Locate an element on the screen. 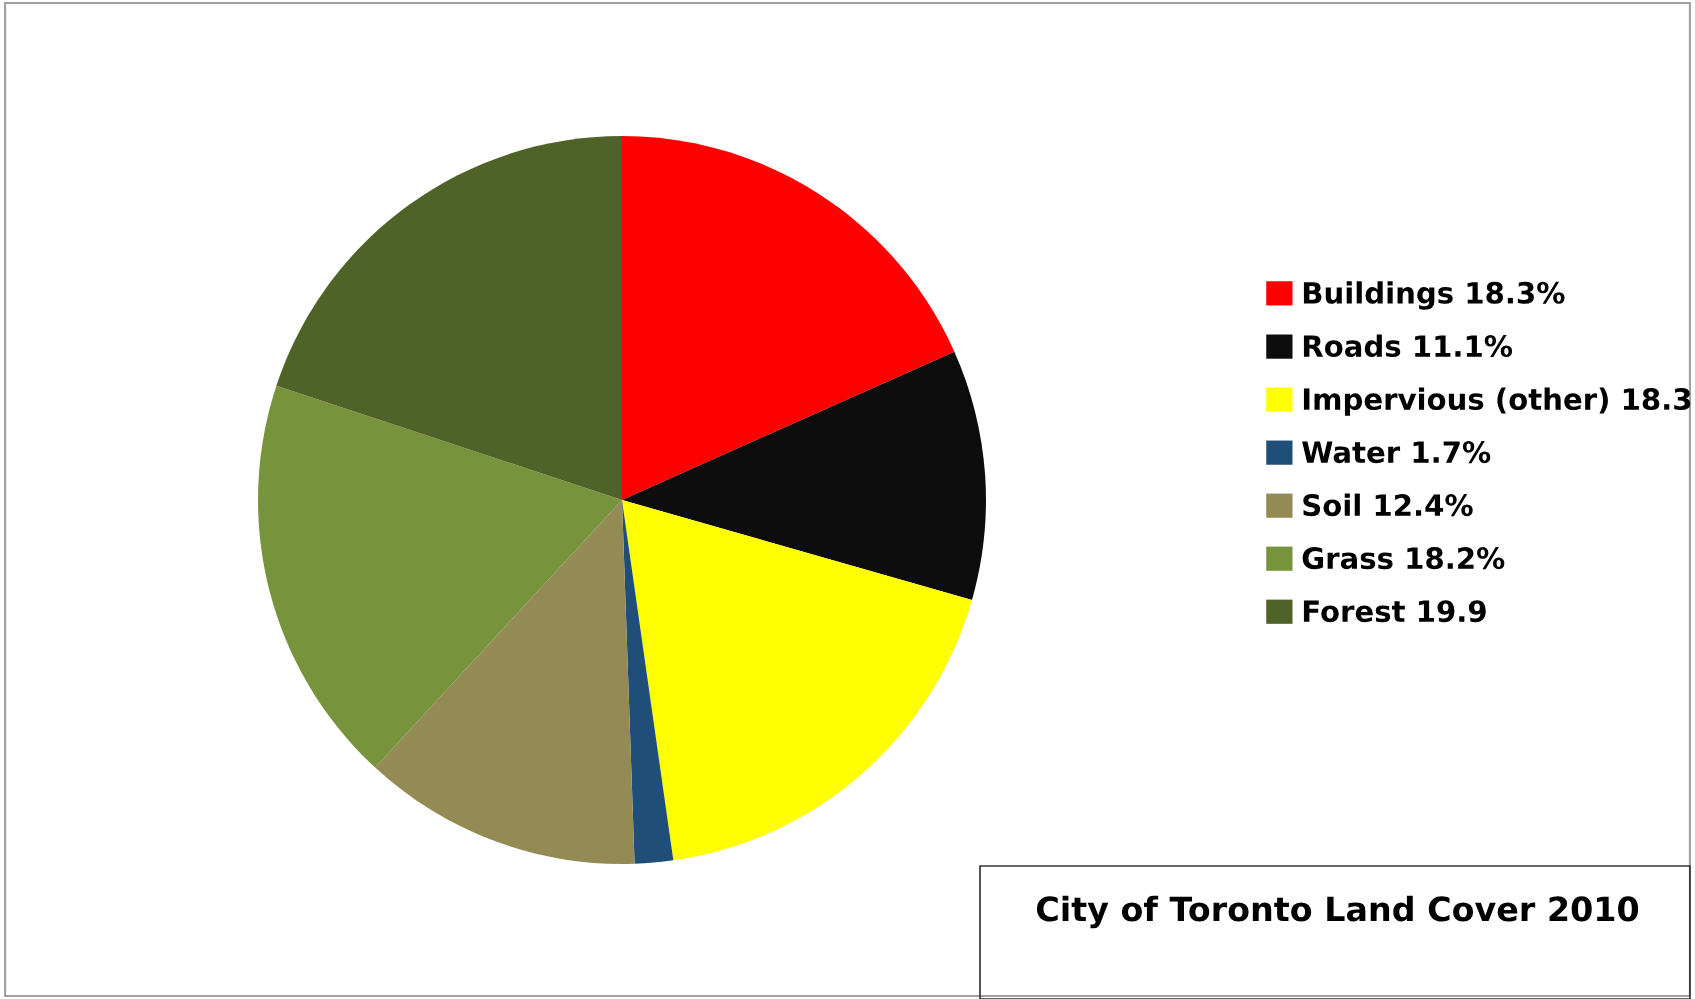  legend-label: Grass 18.2% is located at coordinates (1403, 558).